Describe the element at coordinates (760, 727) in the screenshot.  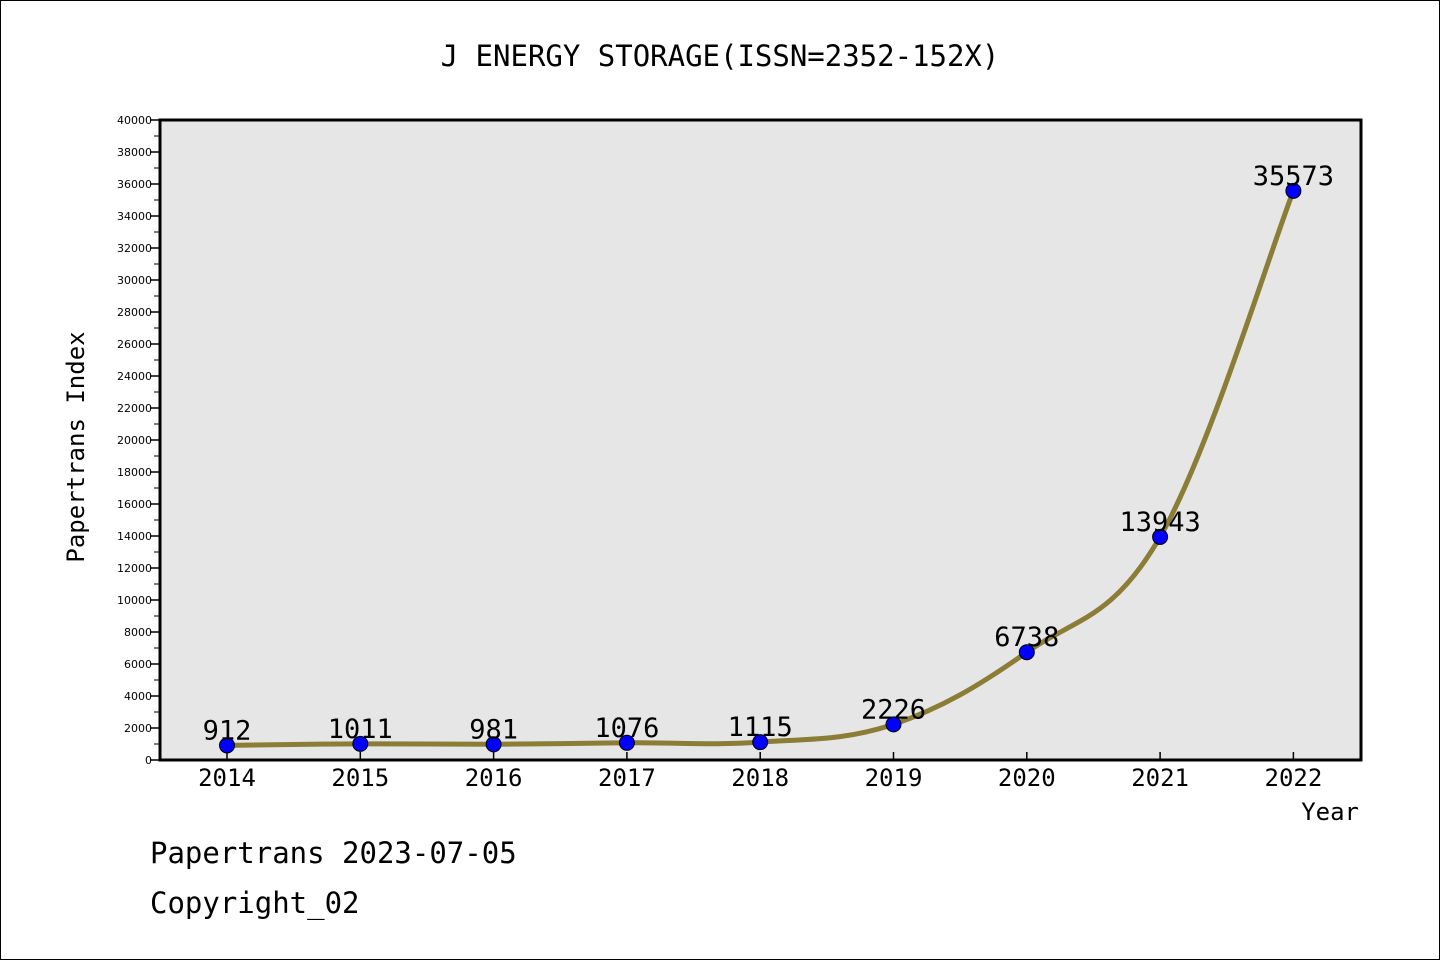
I see `data-label: 1115` at that location.